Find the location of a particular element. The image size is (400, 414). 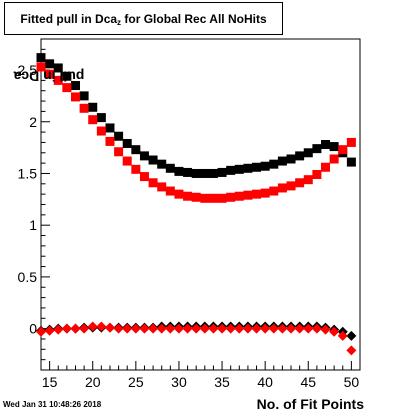

y-tick-label: 2.5 is located at coordinates (28, 70).